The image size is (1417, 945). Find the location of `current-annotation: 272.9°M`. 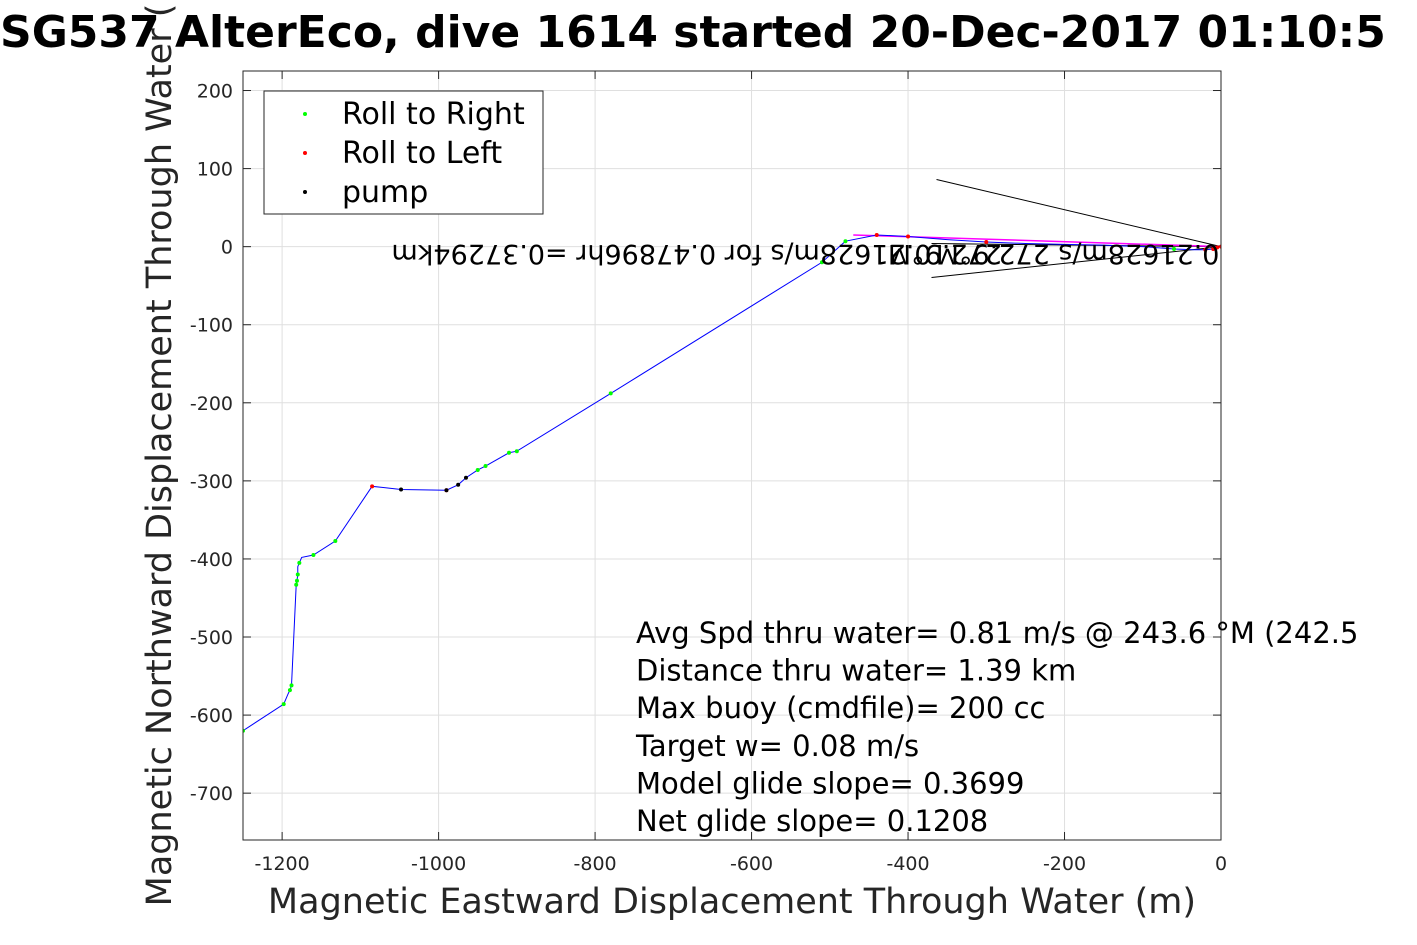

current-annotation: 272.9°M is located at coordinates (945, 253).